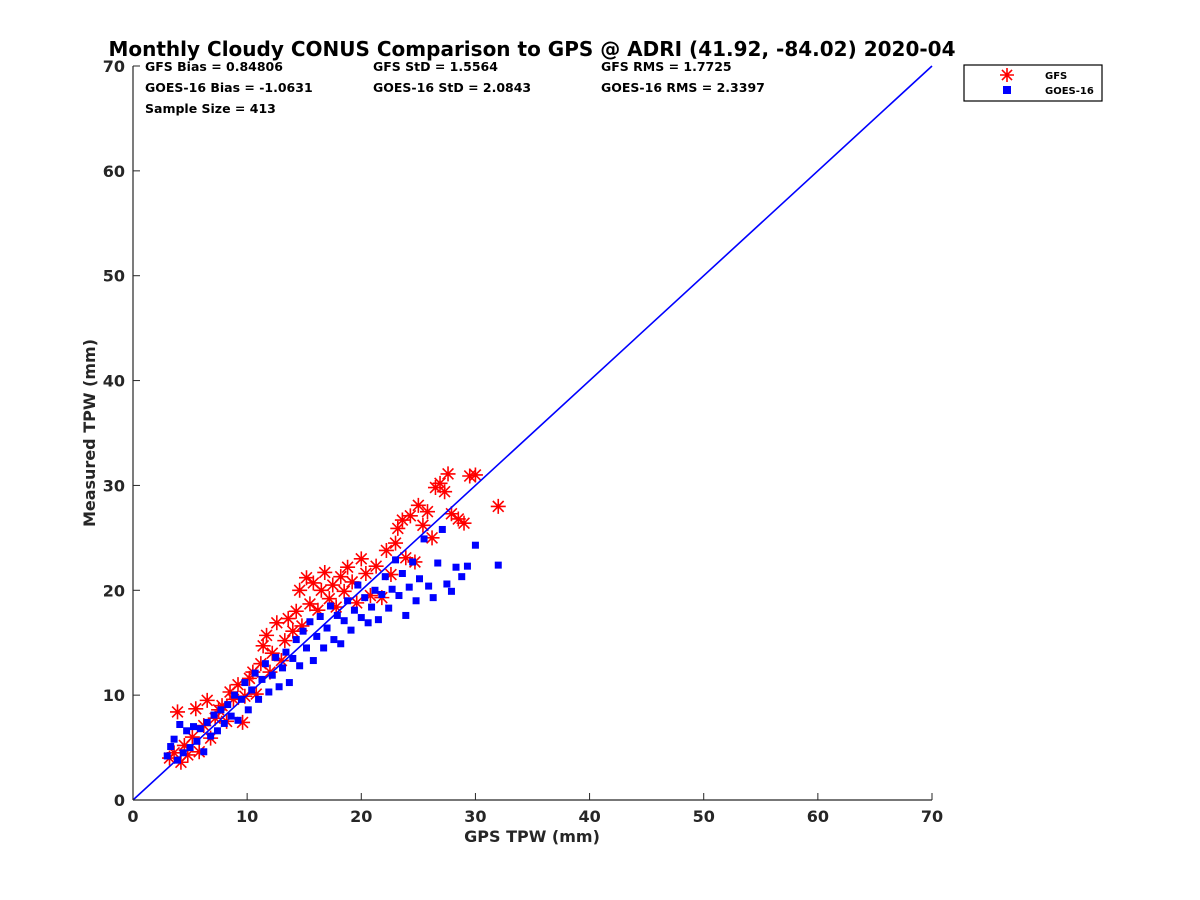 The width and height of the screenshot is (1200, 900). Describe the element at coordinates (666, 66) in the screenshot. I see `stat-gfs-rms: GFS RMS = 1.7725` at that location.